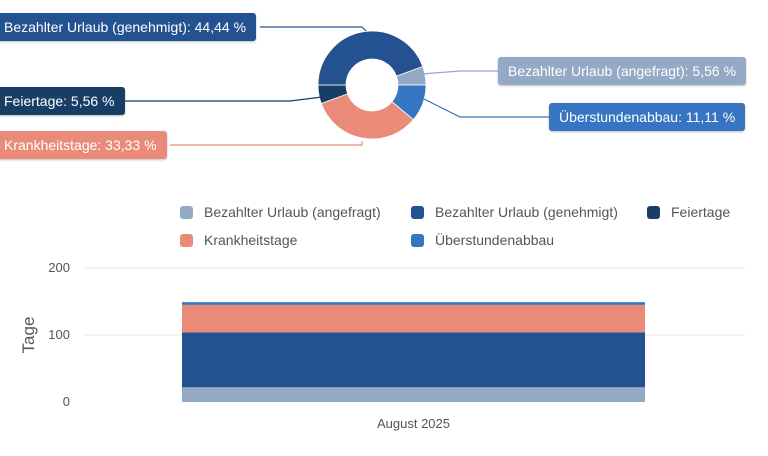 The image size is (768, 456). What do you see at coordinates (292, 212) in the screenshot?
I see `legend-label: Bezahlter Urlaub (angefragt)` at bounding box center [292, 212].